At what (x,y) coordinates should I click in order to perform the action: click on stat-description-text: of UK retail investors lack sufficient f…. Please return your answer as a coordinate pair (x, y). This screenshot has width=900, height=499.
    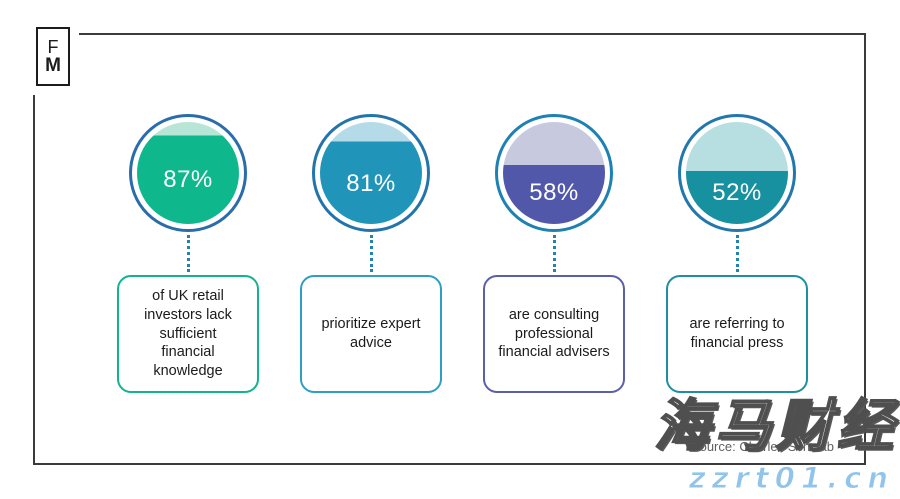
    Looking at the image, I should click on (188, 333).